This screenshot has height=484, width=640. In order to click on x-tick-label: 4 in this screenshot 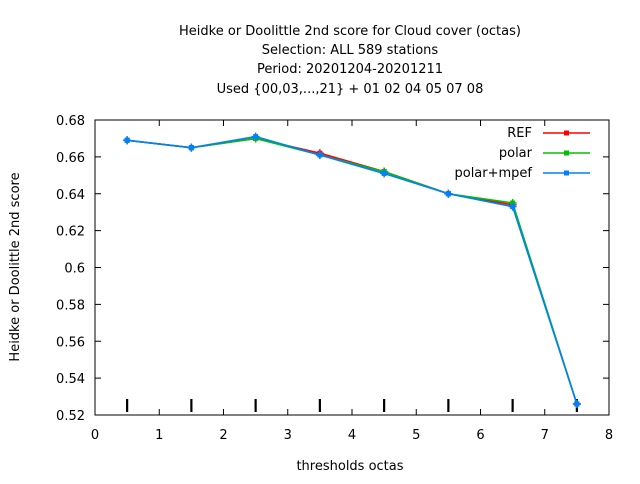, I will do `click(352, 435)`.